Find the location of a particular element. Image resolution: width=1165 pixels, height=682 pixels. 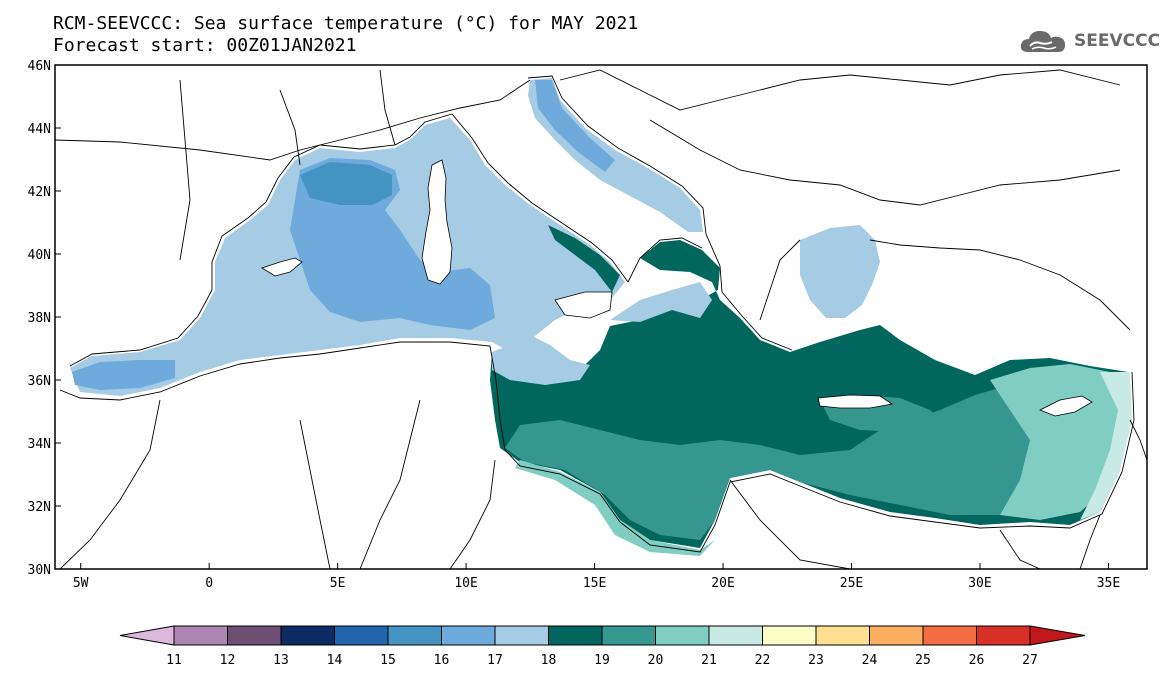

island-cyprus is located at coordinates (1066, 406).